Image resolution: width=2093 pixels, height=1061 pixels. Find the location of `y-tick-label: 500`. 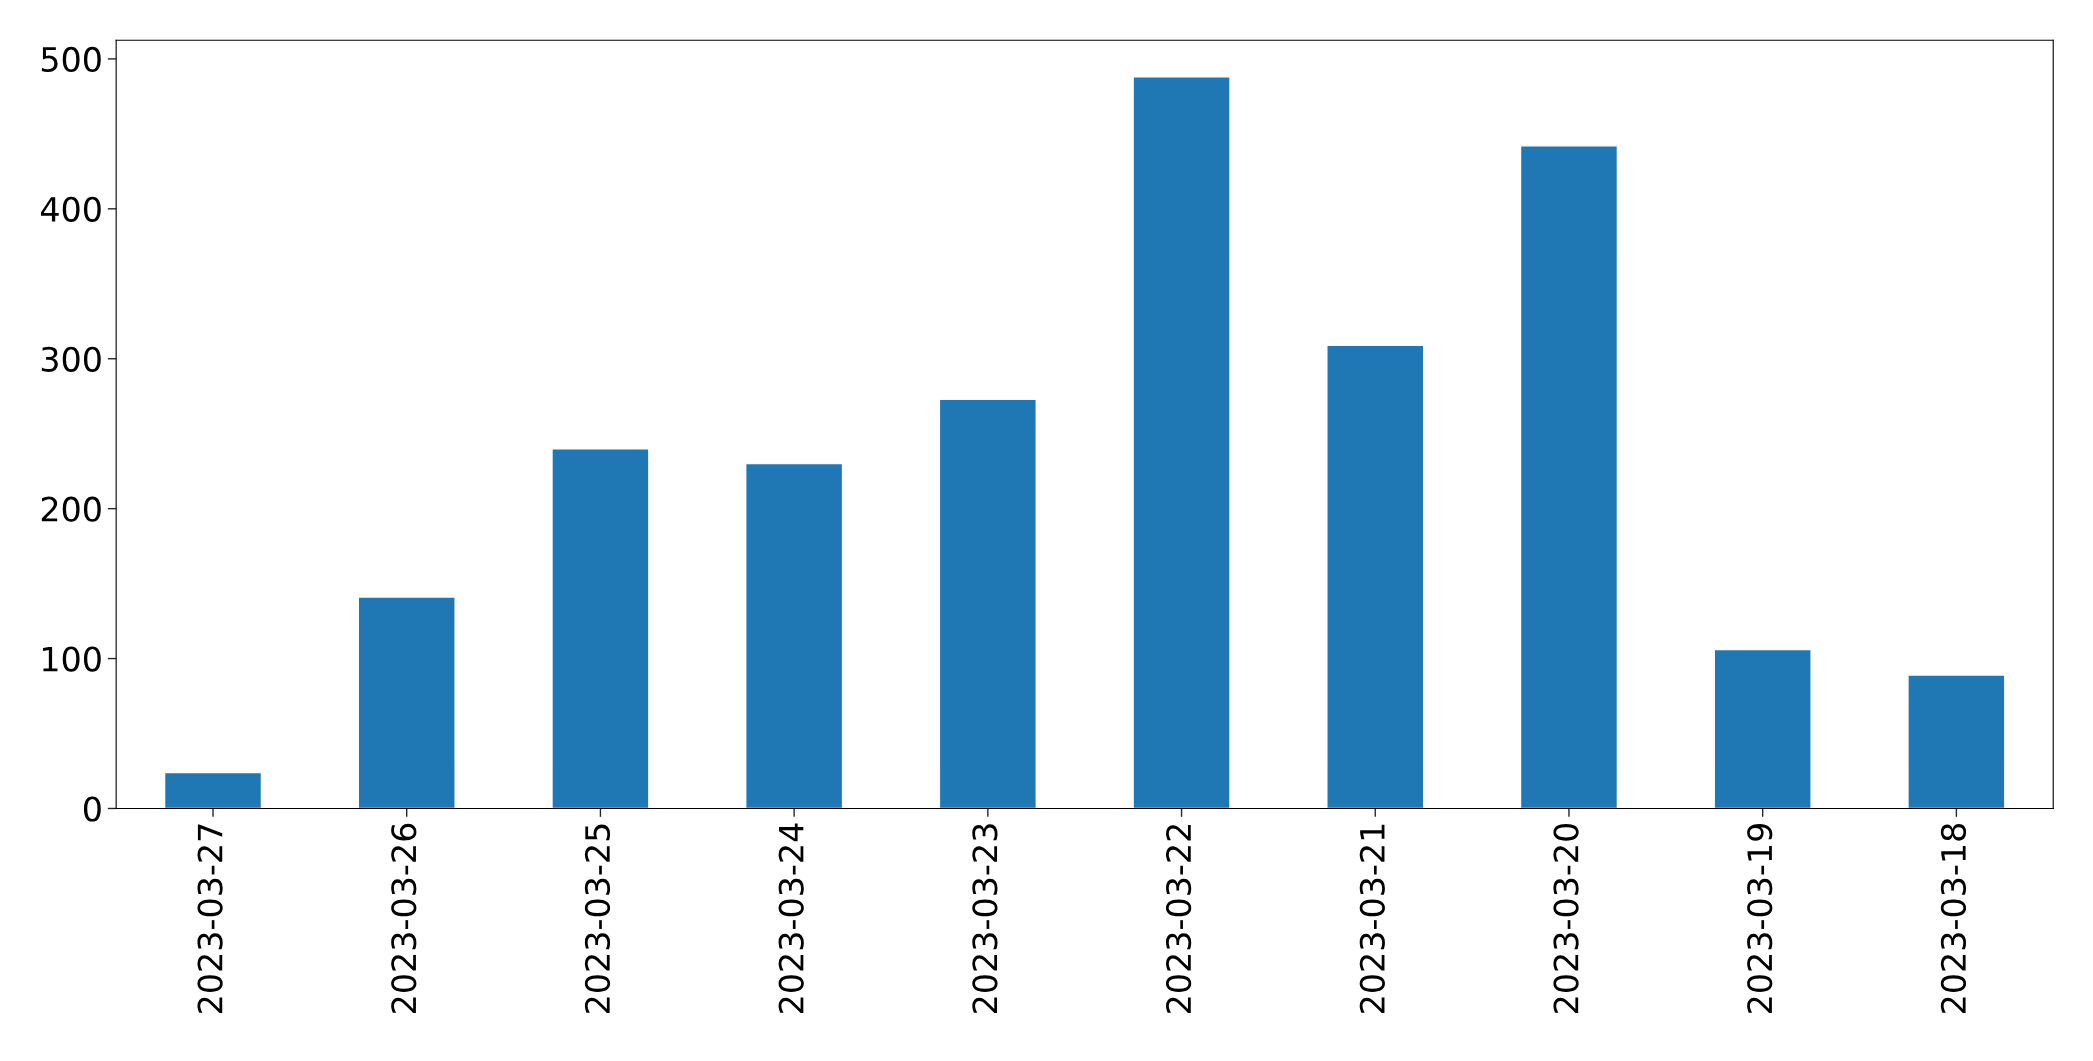

y-tick-label: 500 is located at coordinates (71, 59).